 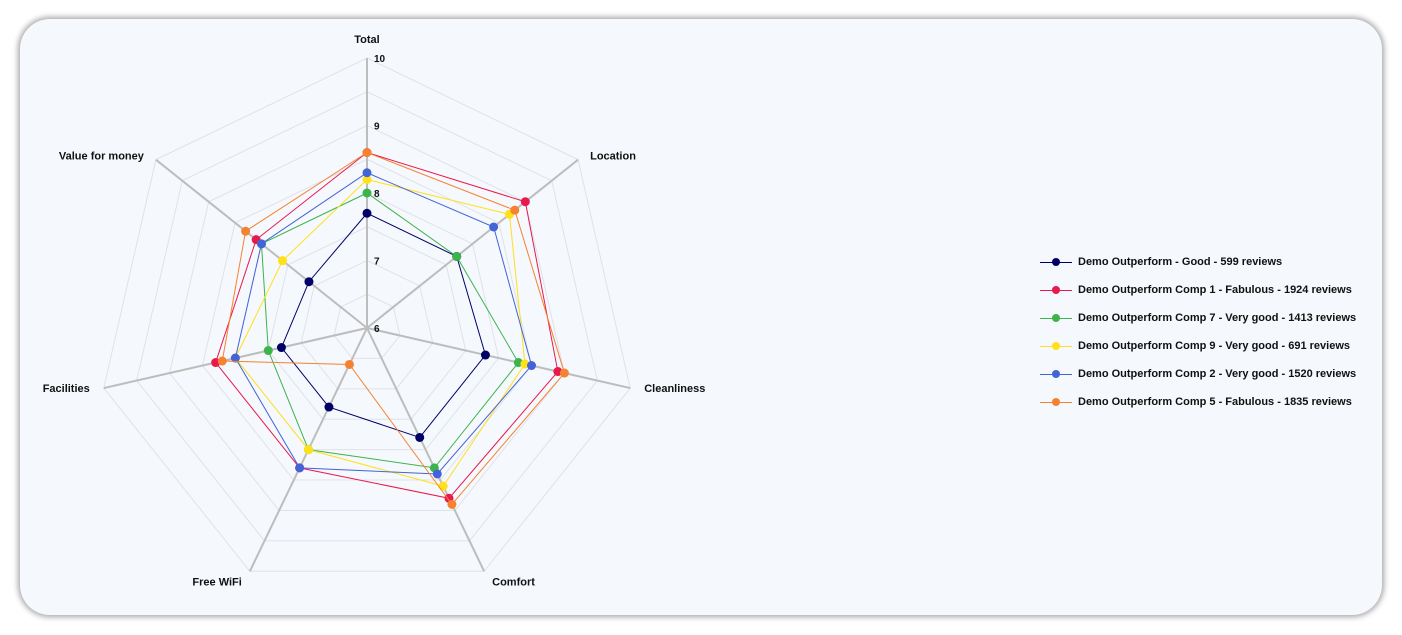 What do you see at coordinates (613, 157) in the screenshot?
I see `axis-label: Location` at bounding box center [613, 157].